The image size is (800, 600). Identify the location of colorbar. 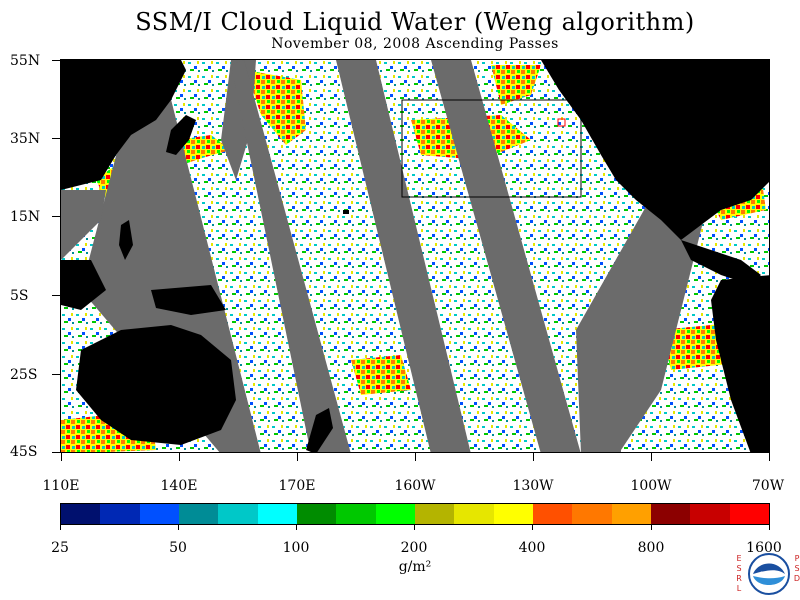
(415, 514).